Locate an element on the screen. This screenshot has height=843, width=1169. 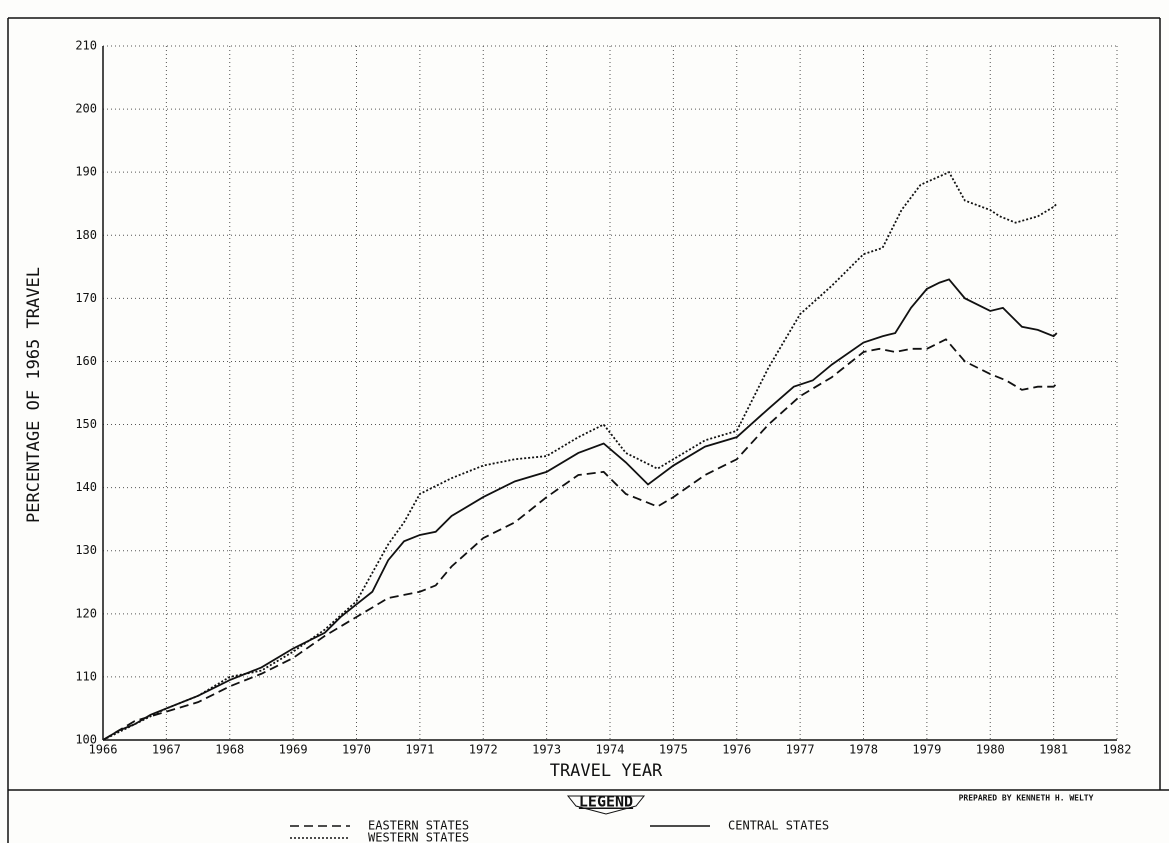
x-tick-label: 1975 is located at coordinates (673, 750).